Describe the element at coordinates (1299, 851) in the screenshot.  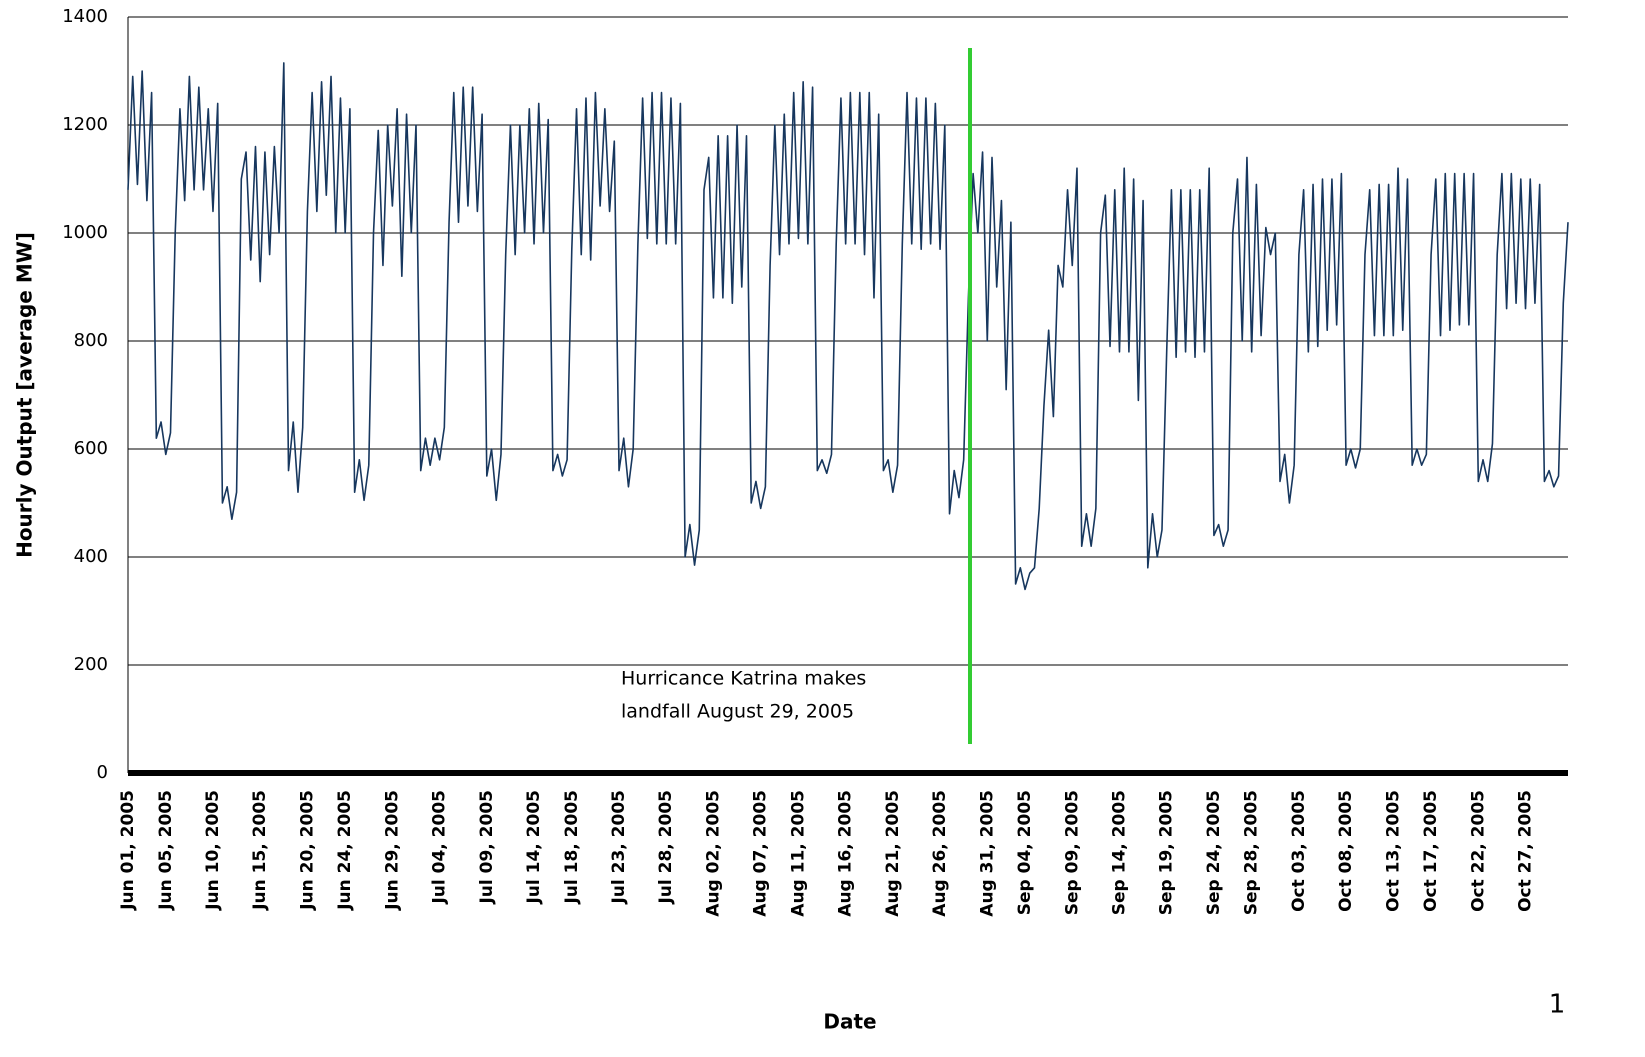
I see `x-tick-label: Oct 03, 2005` at that location.